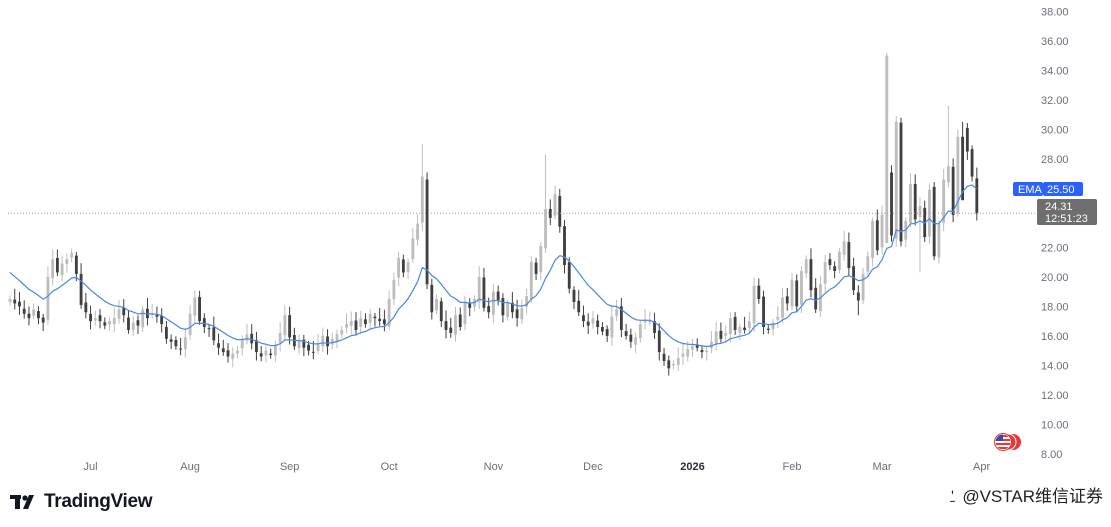 The height and width of the screenshot is (527, 1111). Describe the element at coordinates (24, 502) in the screenshot. I see `tradingview-logo-icon` at that location.